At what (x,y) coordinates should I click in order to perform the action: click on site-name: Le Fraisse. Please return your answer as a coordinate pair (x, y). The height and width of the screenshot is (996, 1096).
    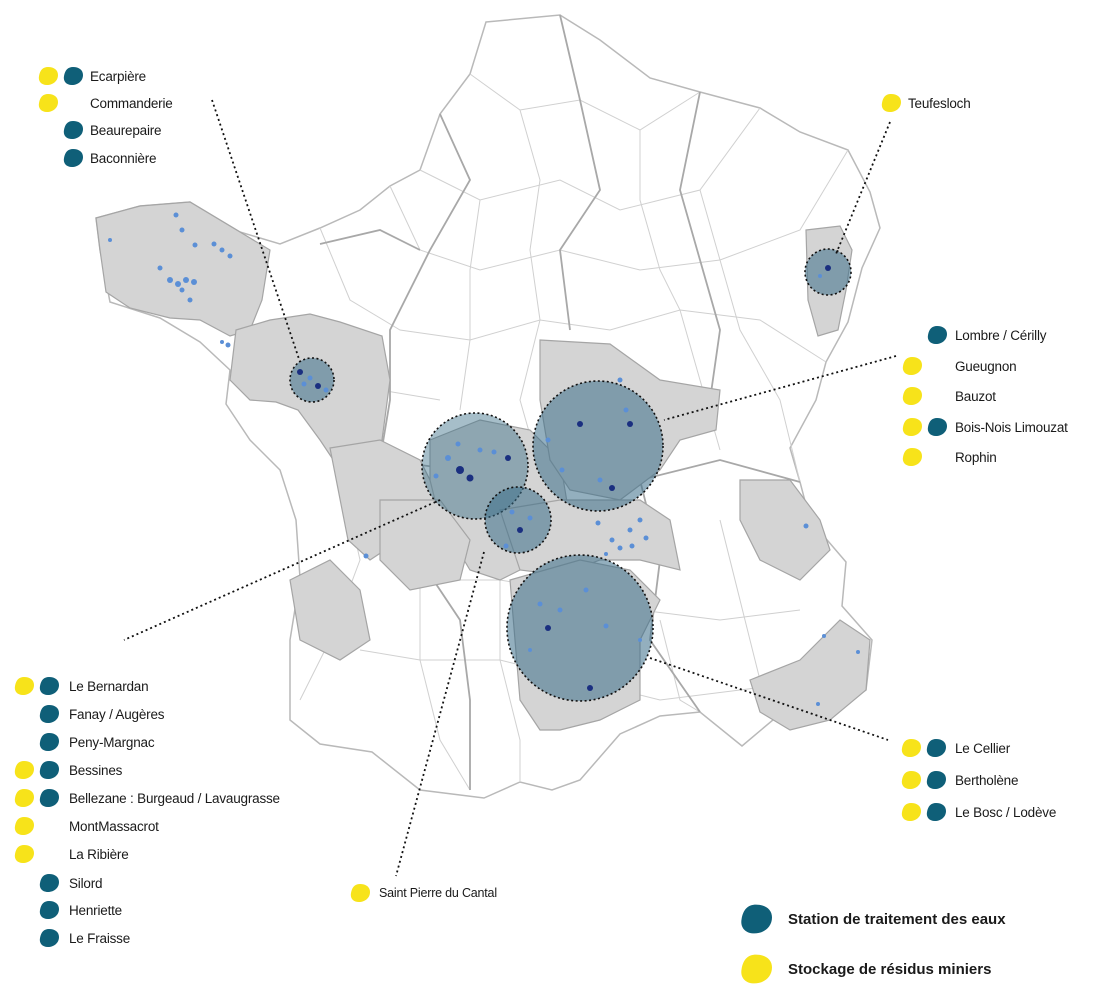
    Looking at the image, I should click on (100, 938).